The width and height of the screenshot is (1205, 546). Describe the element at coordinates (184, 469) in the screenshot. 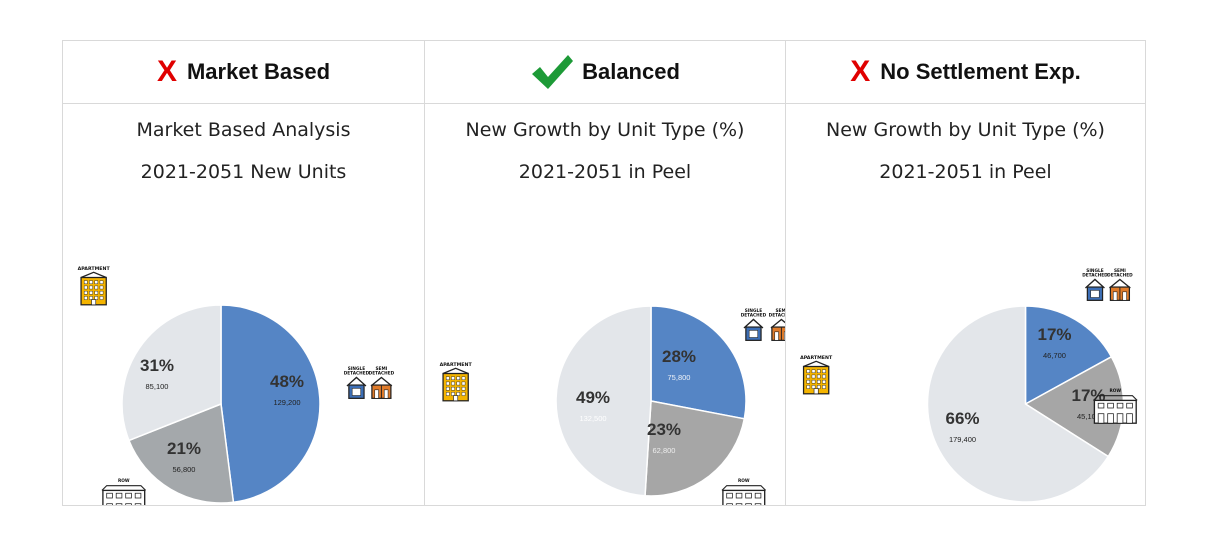

I see `slice-units-label: 56,800` at that location.